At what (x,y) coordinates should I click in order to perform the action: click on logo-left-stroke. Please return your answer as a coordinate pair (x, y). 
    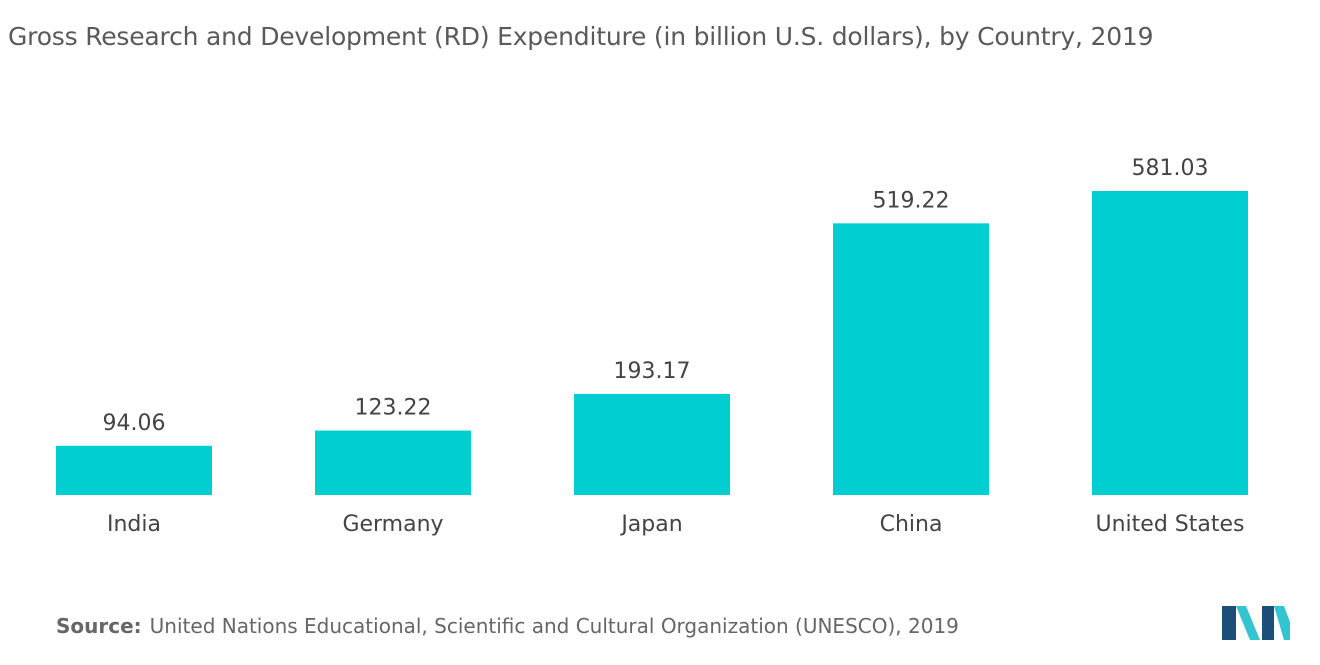
    Looking at the image, I should click on (1229, 623).